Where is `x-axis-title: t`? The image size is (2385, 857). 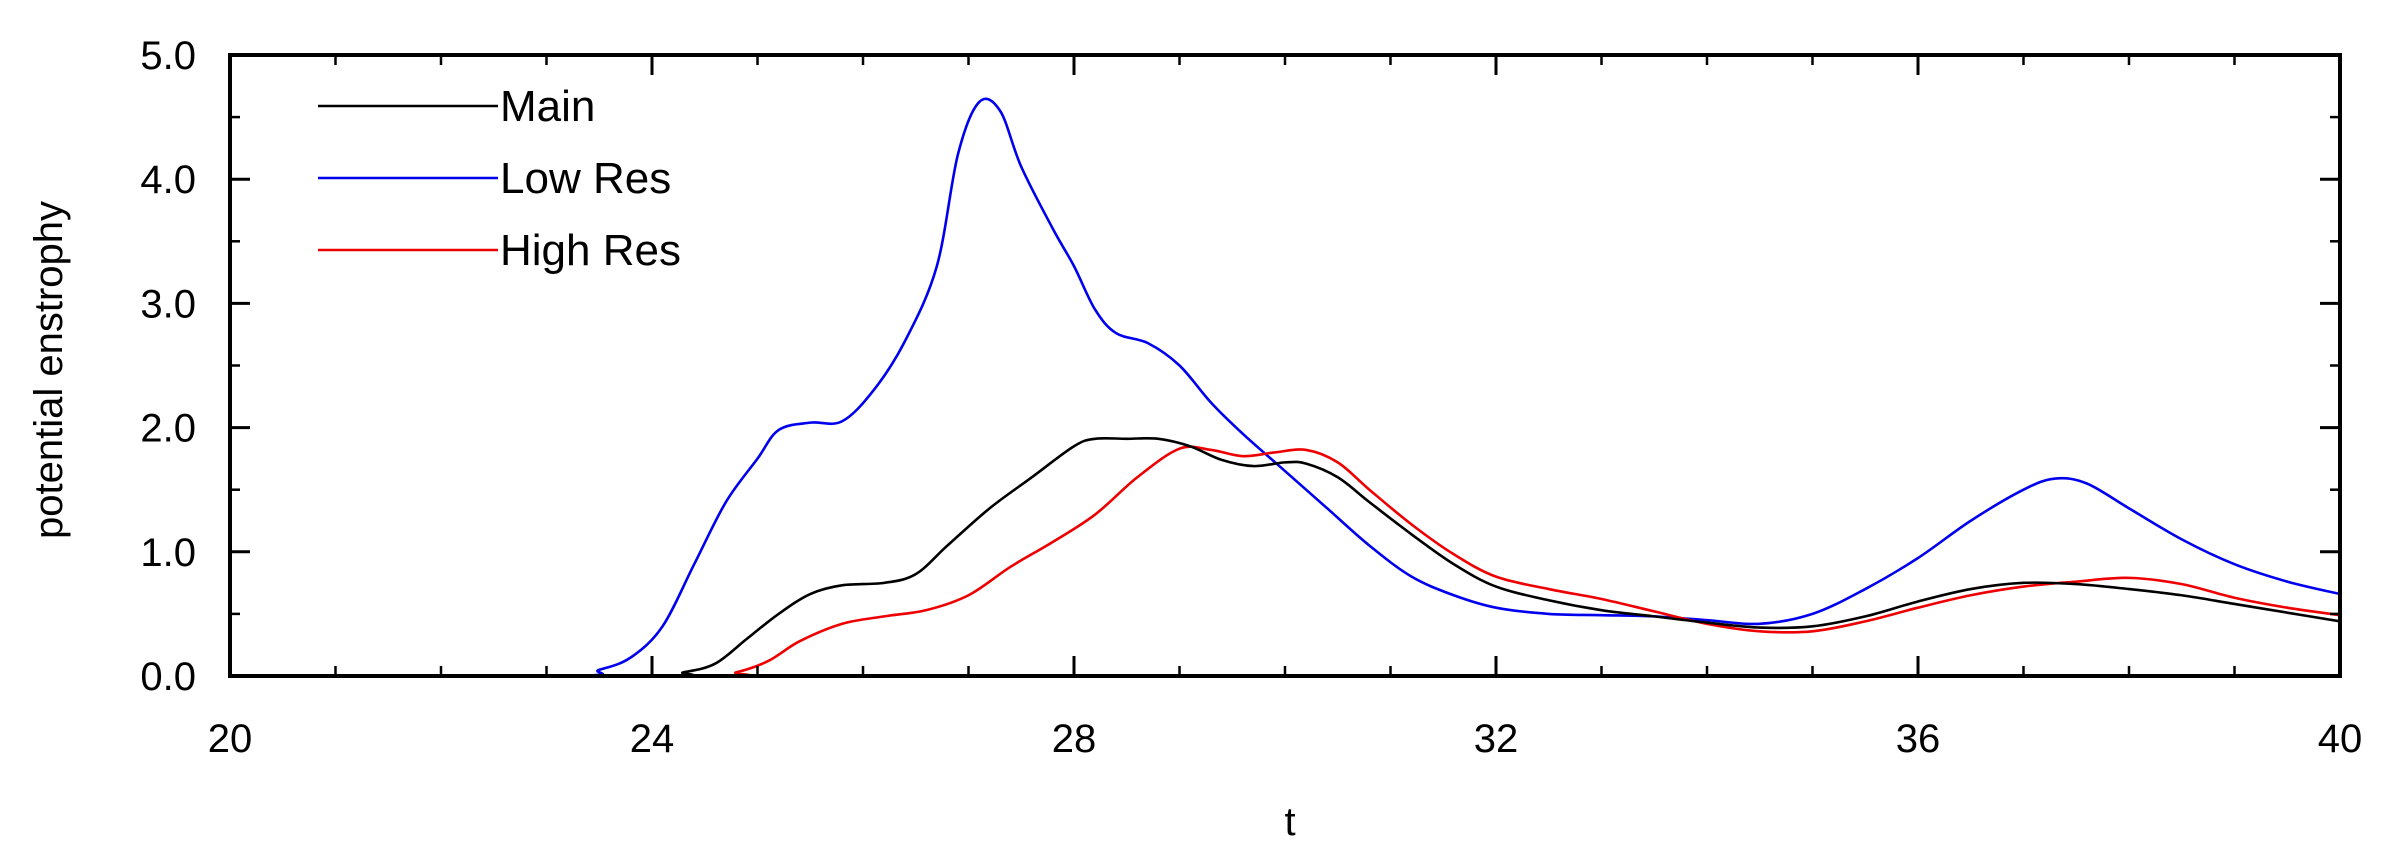
x-axis-title: t is located at coordinates (1289, 822).